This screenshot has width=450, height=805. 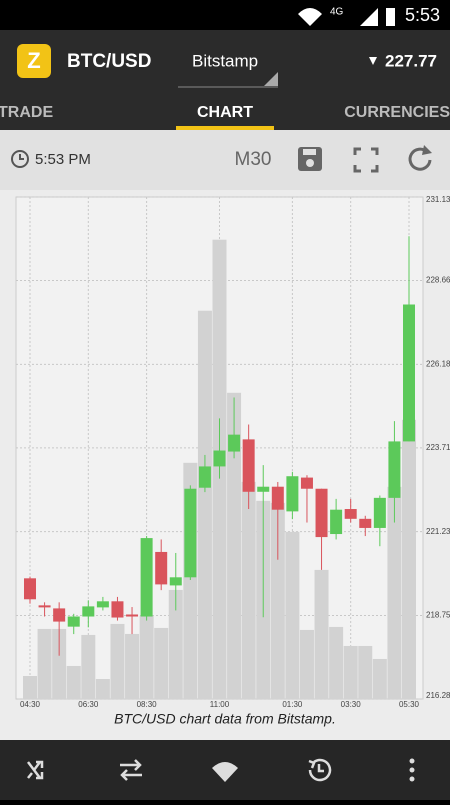 I want to click on y-tick-label: 218.75, so click(x=438, y=615).